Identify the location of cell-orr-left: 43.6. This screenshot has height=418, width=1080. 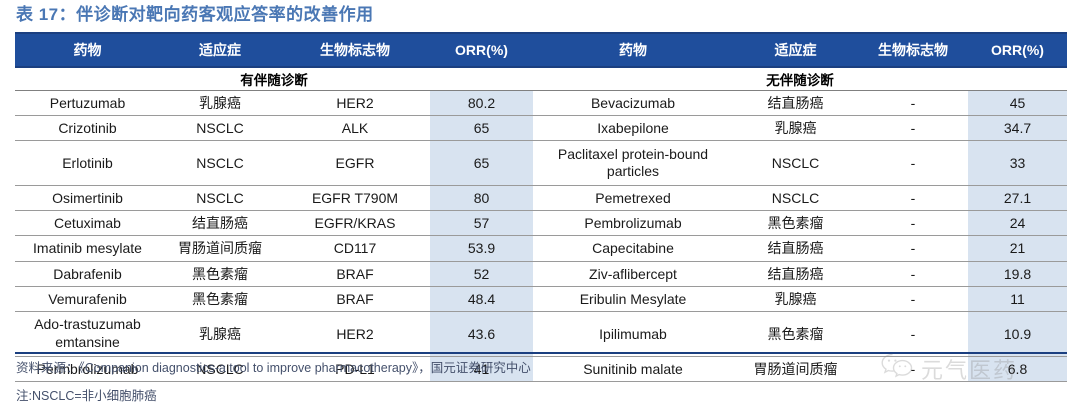
(481, 333).